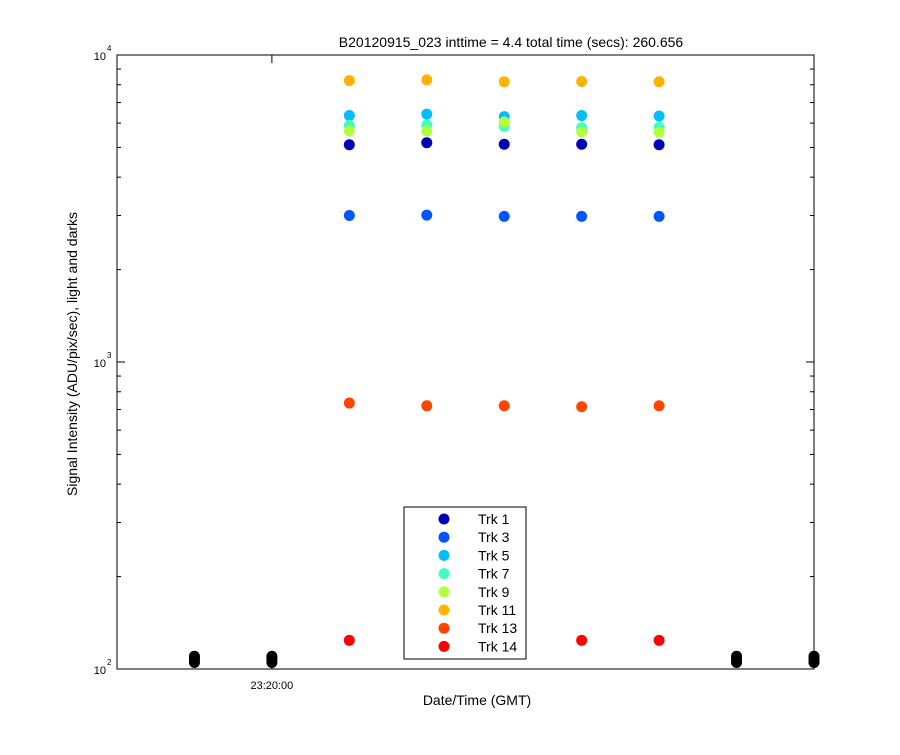 Image resolution: width=900 pixels, height=755 pixels. I want to click on legend-label-trk-7: Trk 7, so click(494, 574).